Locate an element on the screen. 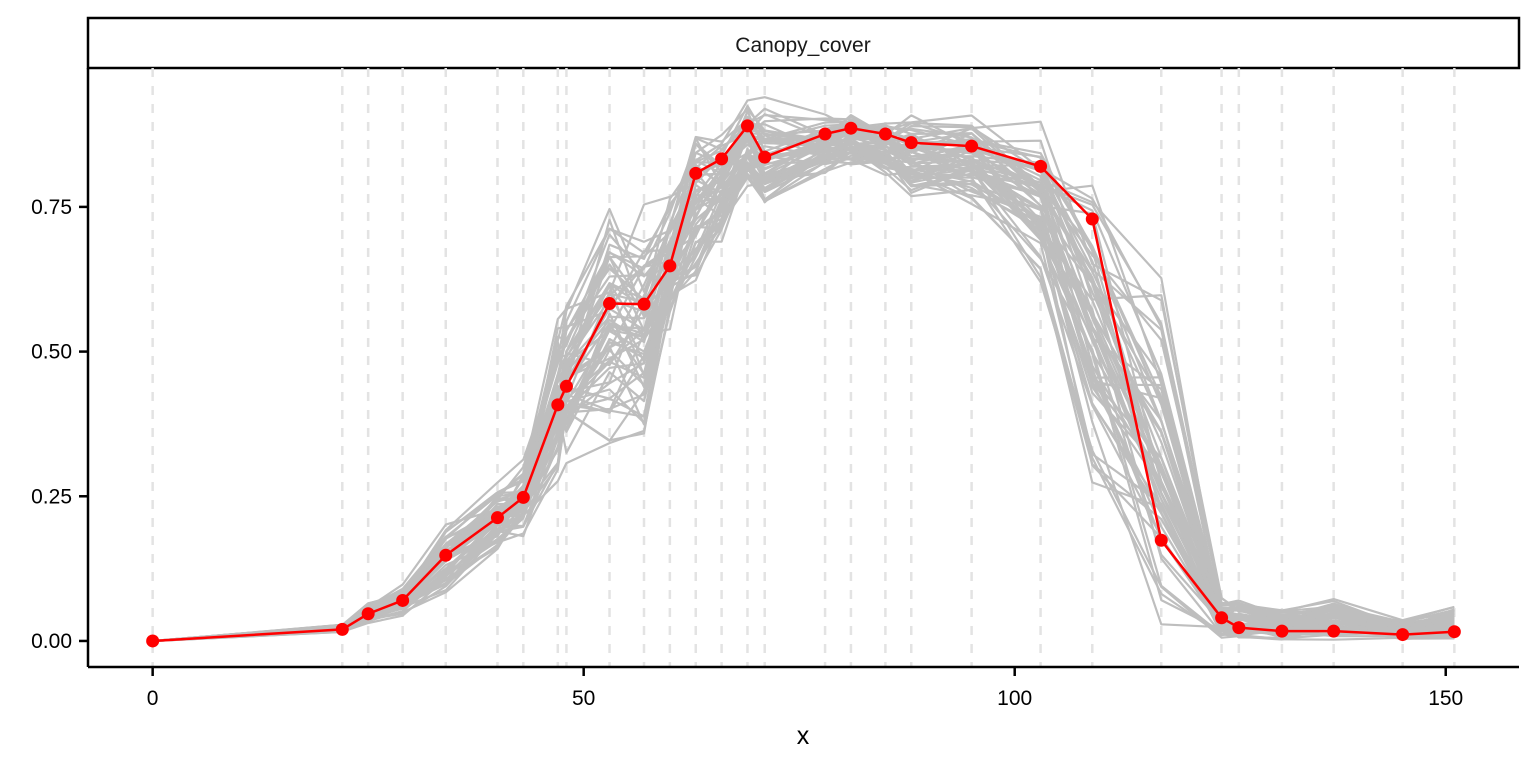 This screenshot has width=1536, height=768. y-tick-label: 0.50 is located at coordinates (51, 352).